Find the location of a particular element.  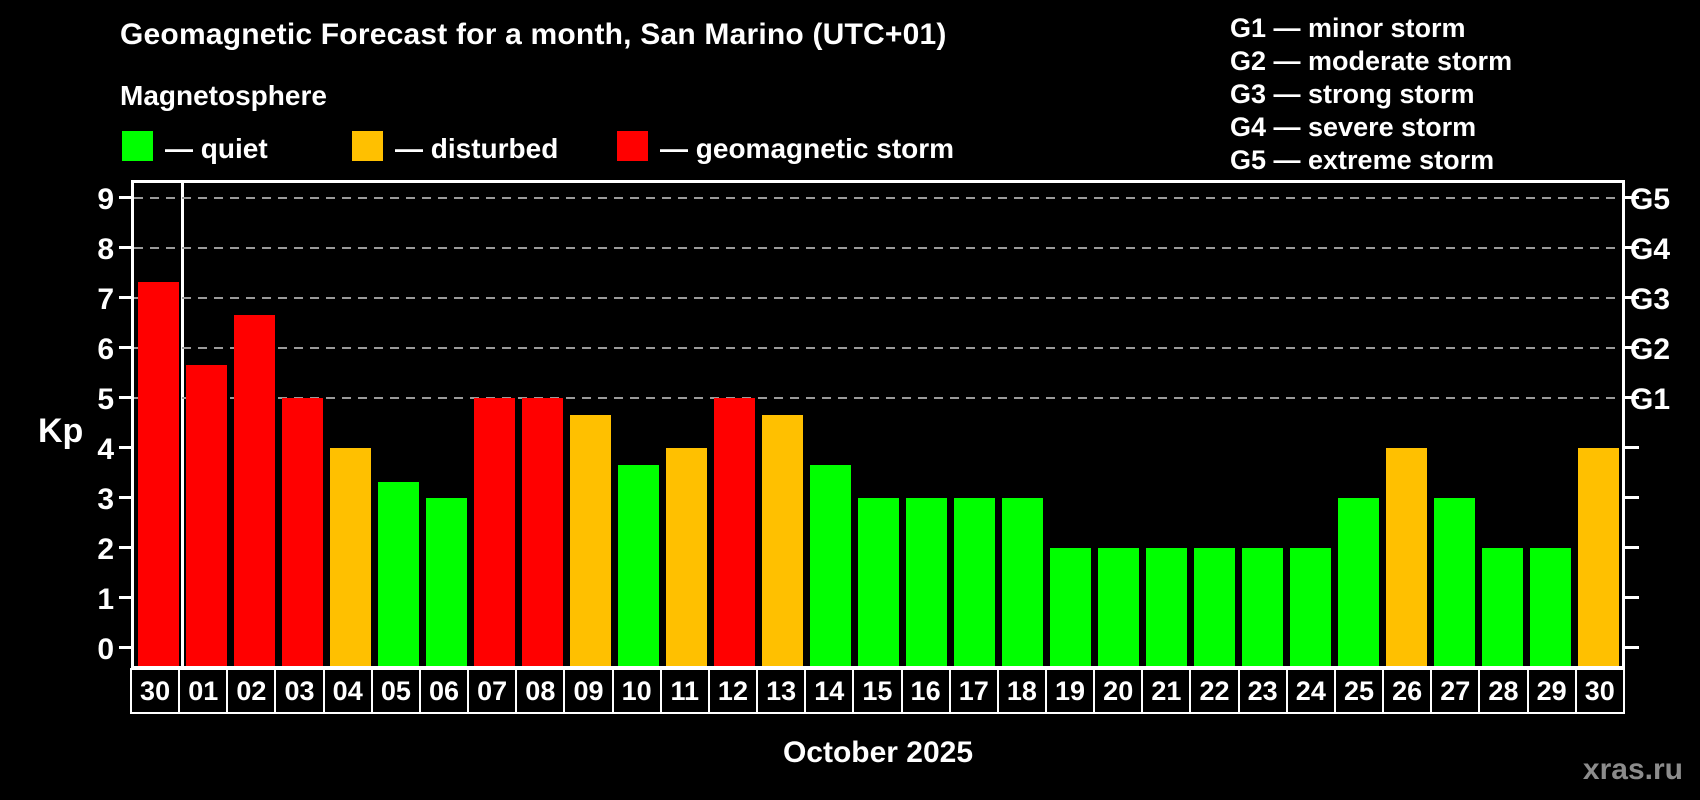

quiet-legend-label: — quiet is located at coordinates (216, 148).